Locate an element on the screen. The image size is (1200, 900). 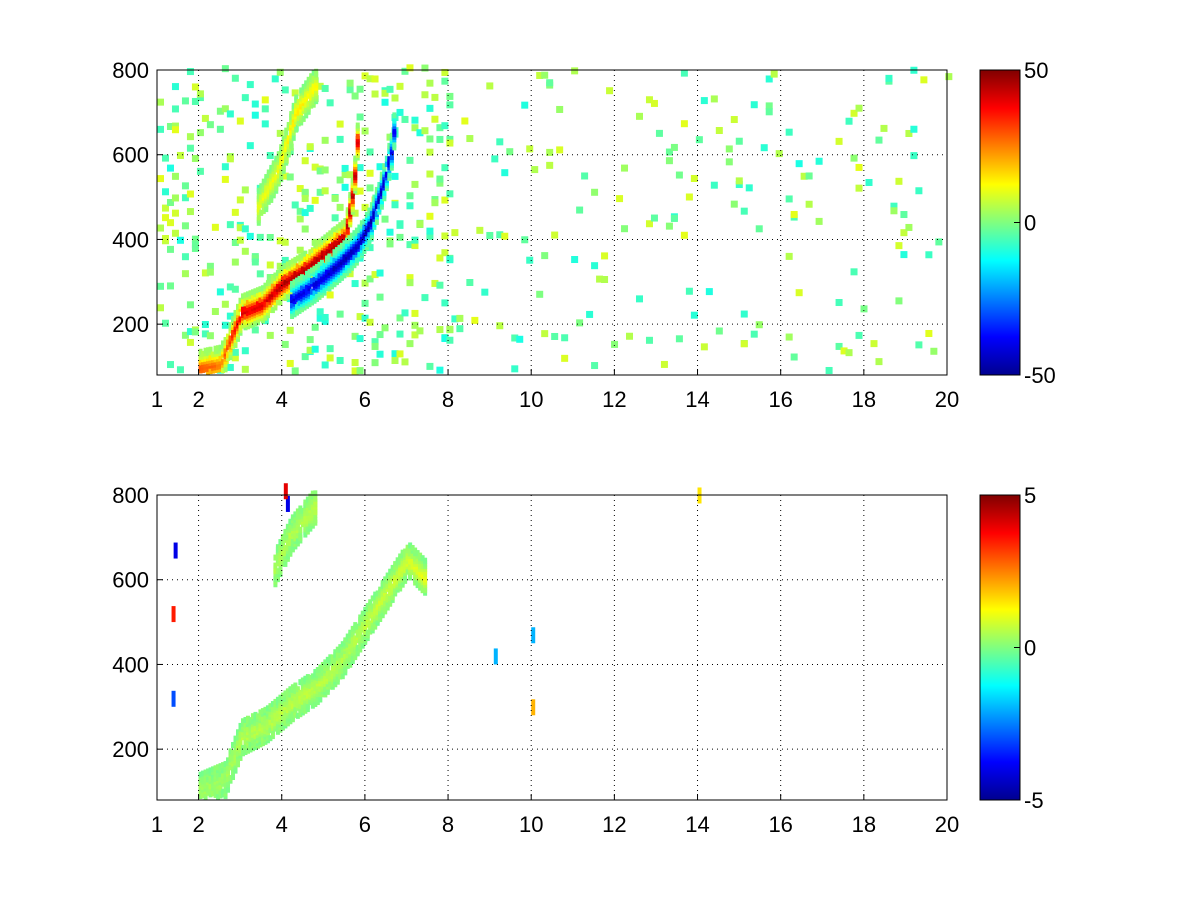
colorbar-tick-label: 0 is located at coordinates (1030, 223).